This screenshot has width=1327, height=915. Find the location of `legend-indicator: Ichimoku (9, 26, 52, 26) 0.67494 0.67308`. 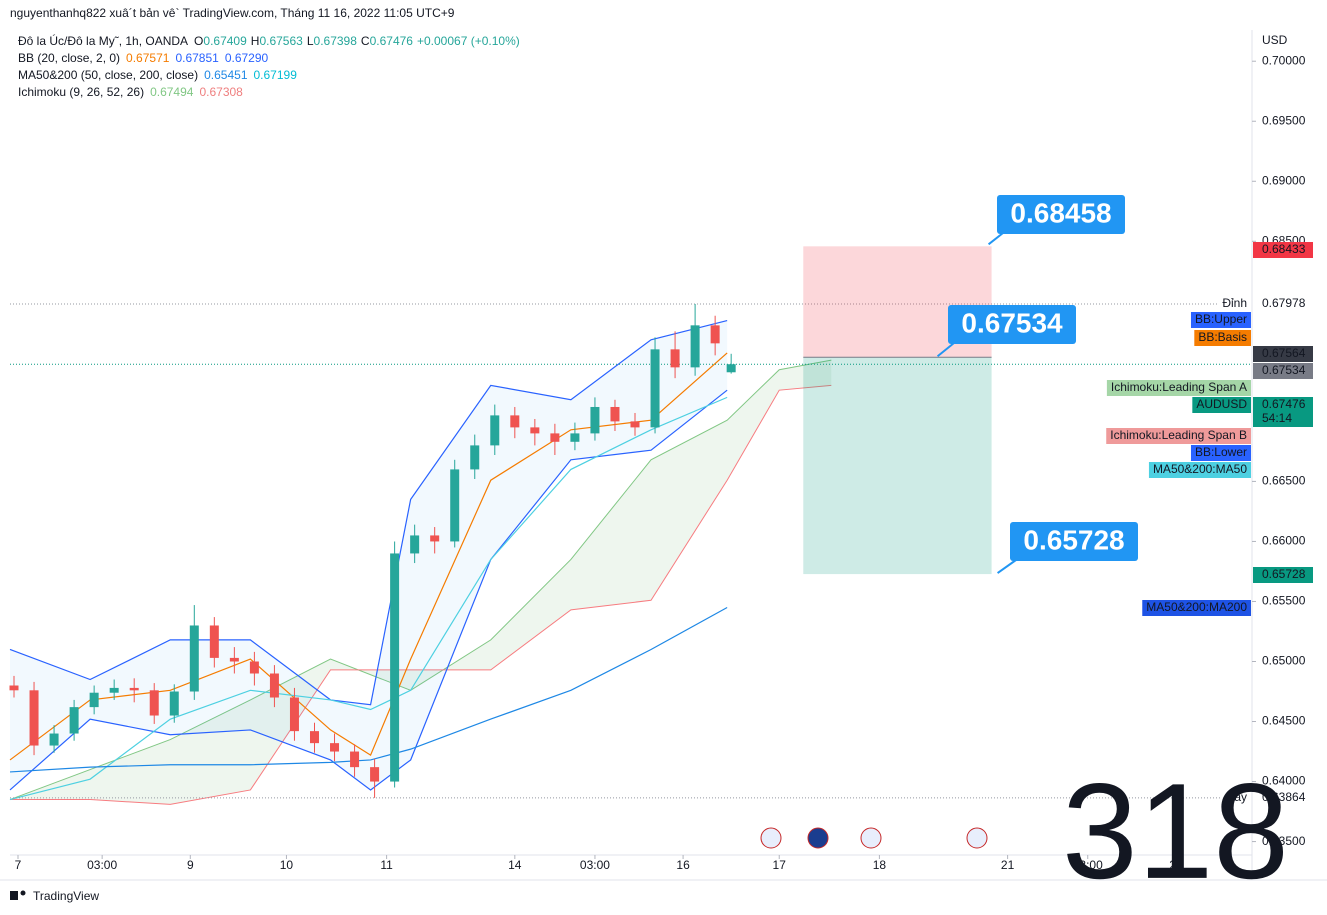

legend-indicator: Ichimoku (9, 26, 52, 26) 0.67494 0.67308 is located at coordinates (130, 92).